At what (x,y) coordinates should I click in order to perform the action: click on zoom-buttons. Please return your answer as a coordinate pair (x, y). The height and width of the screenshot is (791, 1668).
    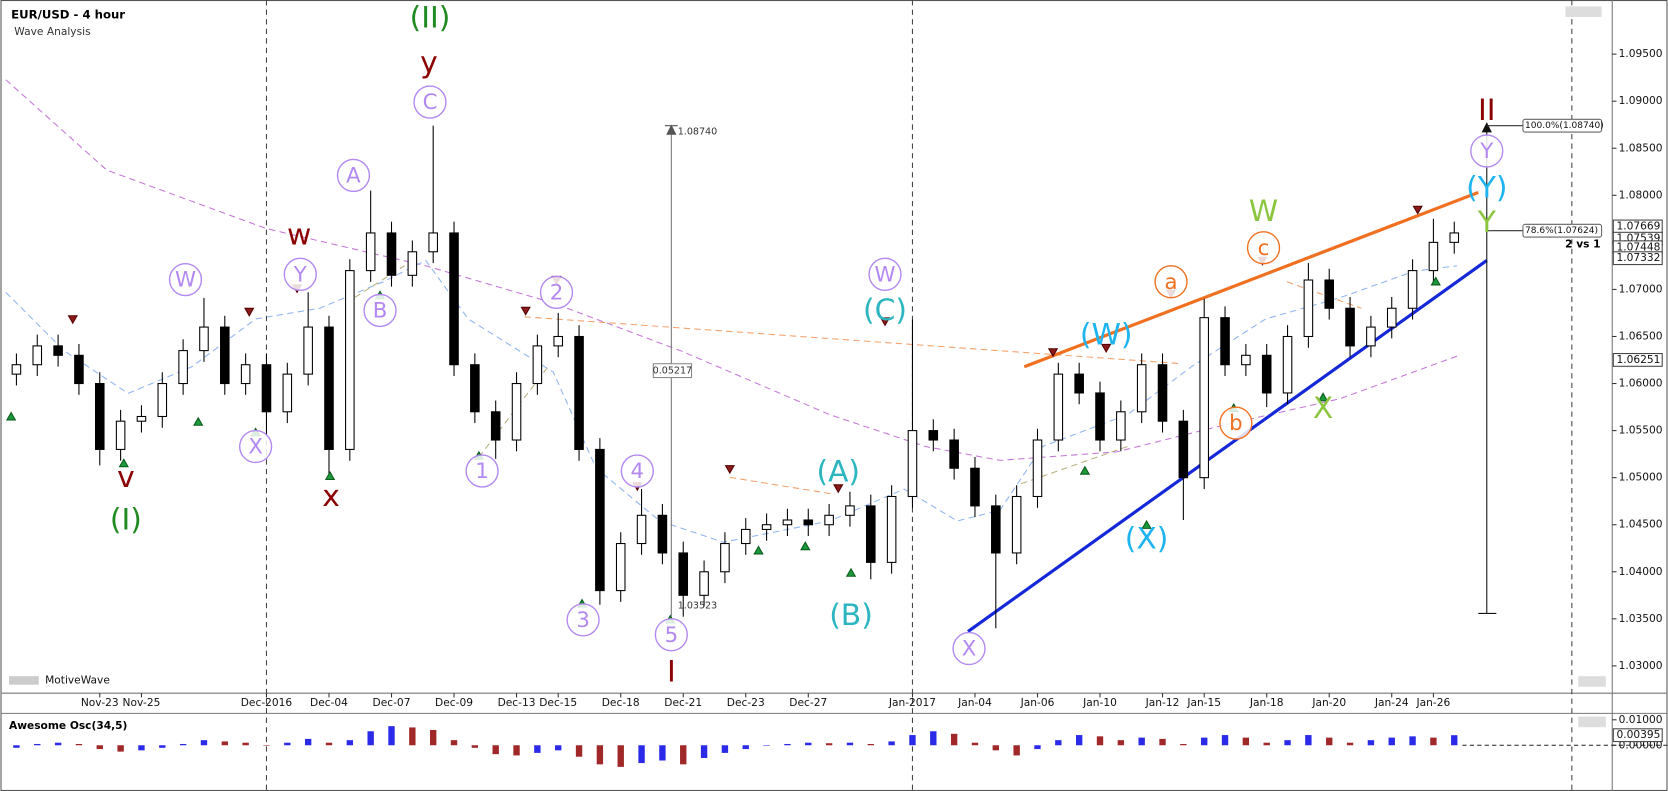
    Looking at the image, I should click on (1592, 681).